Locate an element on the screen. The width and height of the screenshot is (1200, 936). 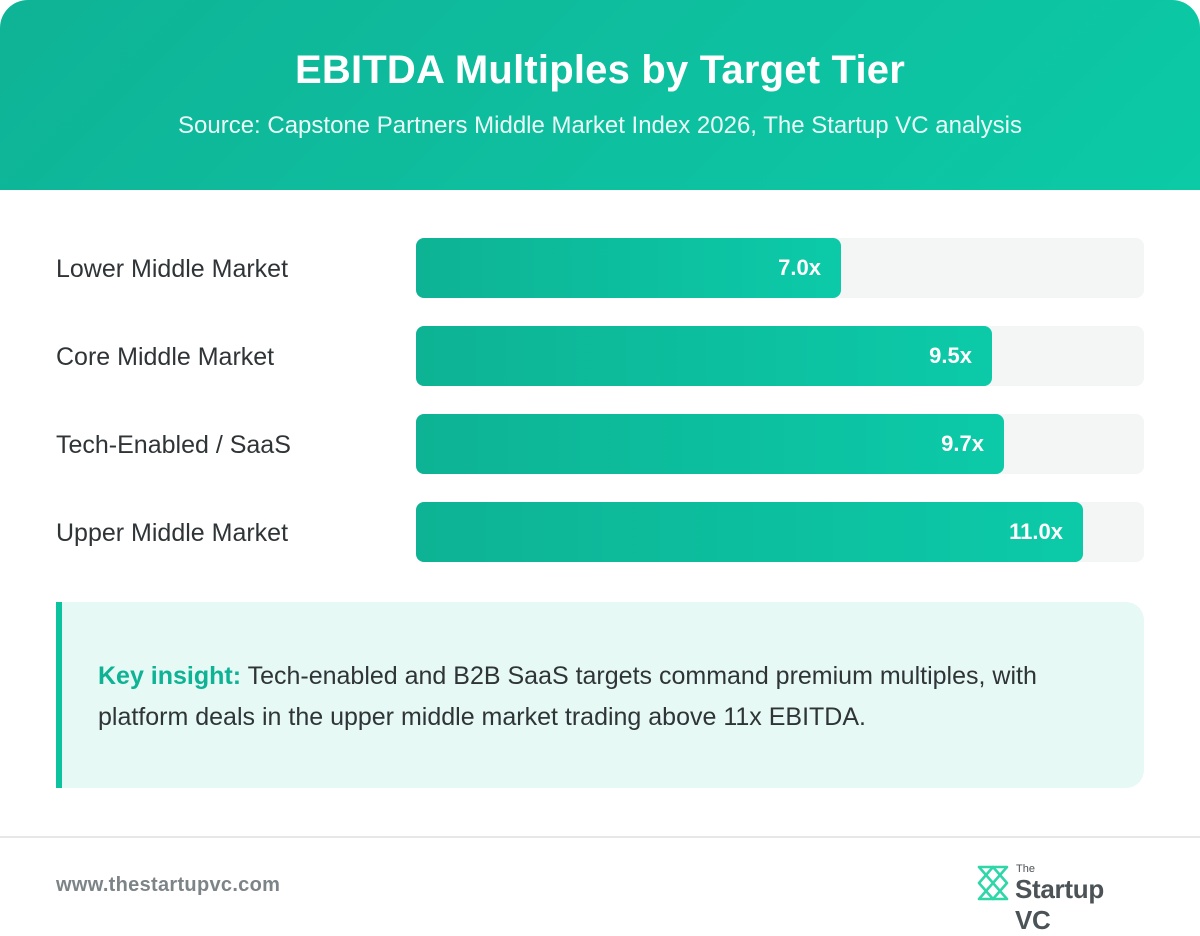
bar: 11.0x is located at coordinates (749, 532).